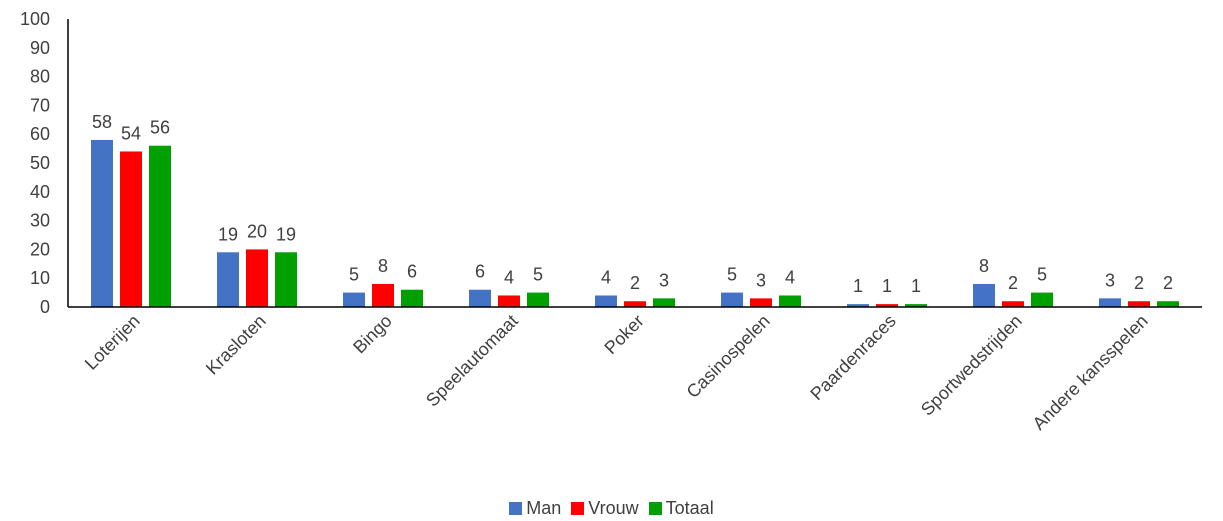 The image size is (1223, 521). Describe the element at coordinates (40, 249) in the screenshot. I see `y-tick-label: 20` at that location.